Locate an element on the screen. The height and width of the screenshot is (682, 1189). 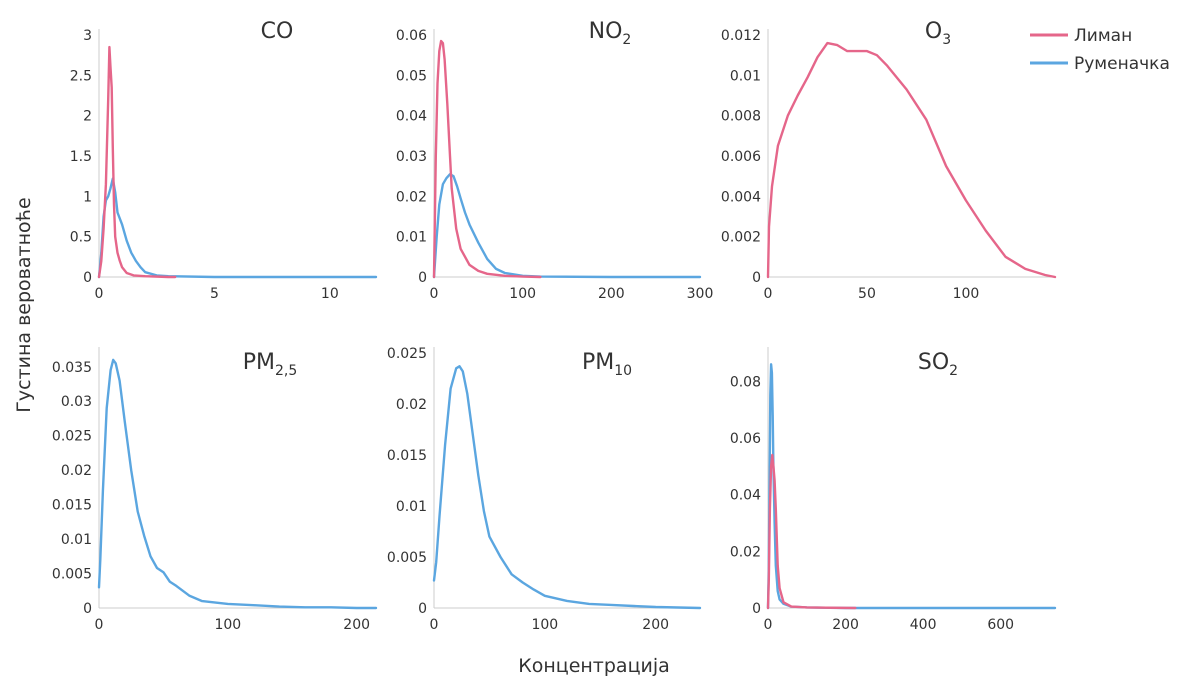
y-axis-label: Густина вероватноће is located at coordinates (24, 304).